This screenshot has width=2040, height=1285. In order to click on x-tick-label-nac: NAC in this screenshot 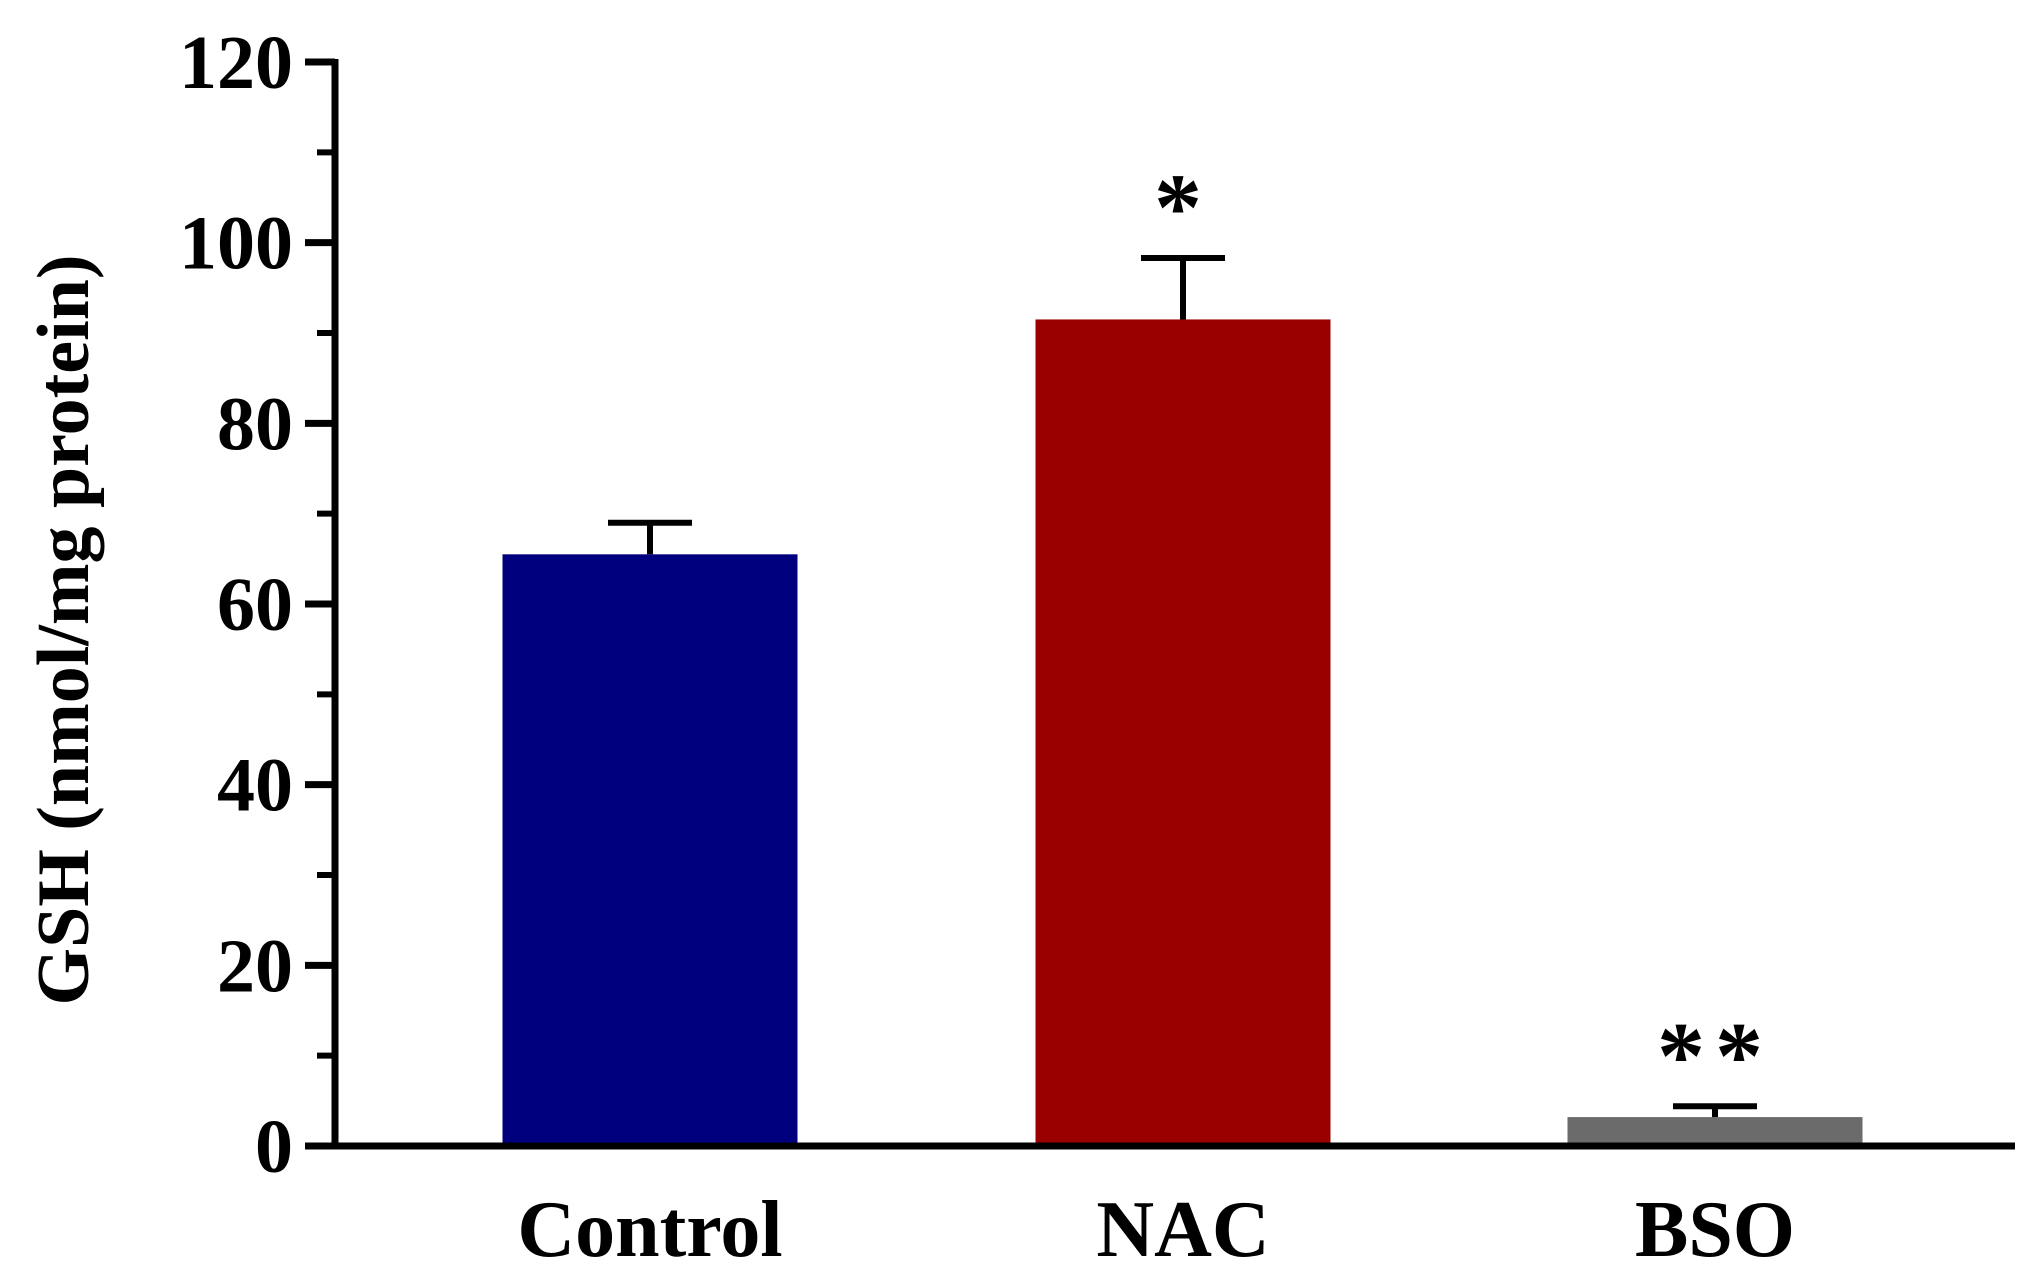, I will do `click(1182, 1230)`.